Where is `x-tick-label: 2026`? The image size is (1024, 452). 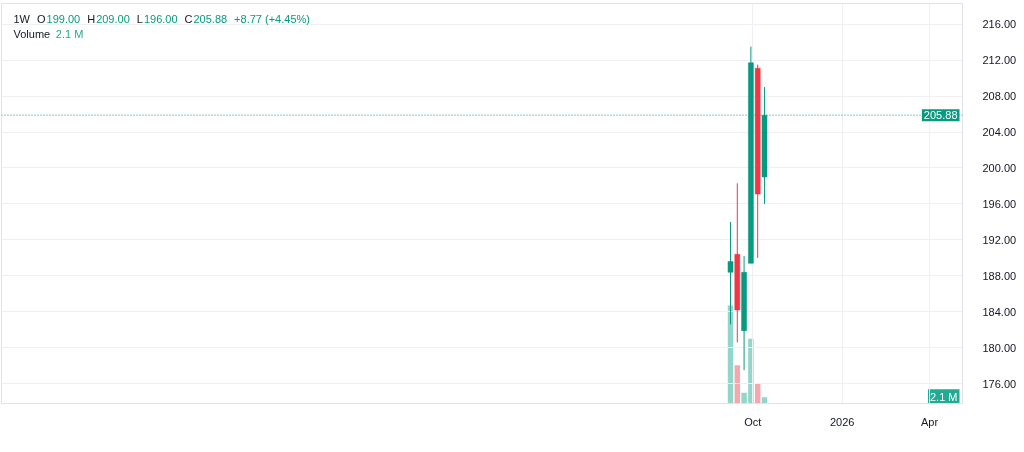 x-tick-label: 2026 is located at coordinates (842, 421).